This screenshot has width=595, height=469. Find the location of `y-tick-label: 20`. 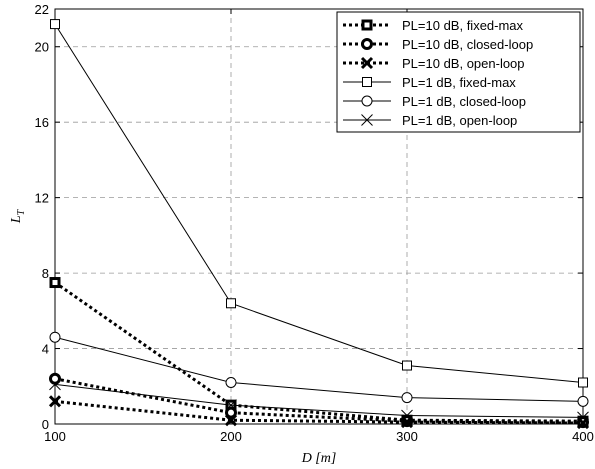

y-tick-label: 20 is located at coordinates (42, 47).